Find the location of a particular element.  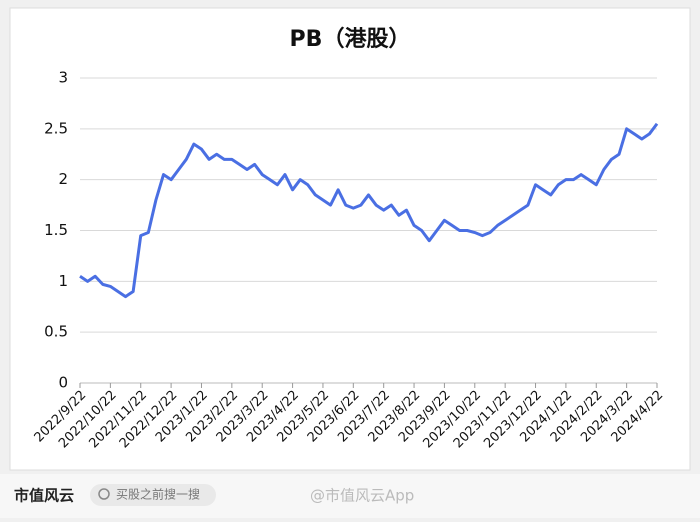

chart-title: PB（港股） is located at coordinates (350, 39).